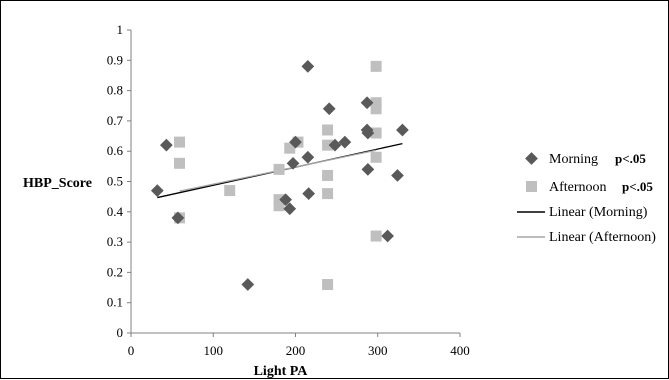  I want to click on legend-note-afternoon: p<.05, so click(637, 186).